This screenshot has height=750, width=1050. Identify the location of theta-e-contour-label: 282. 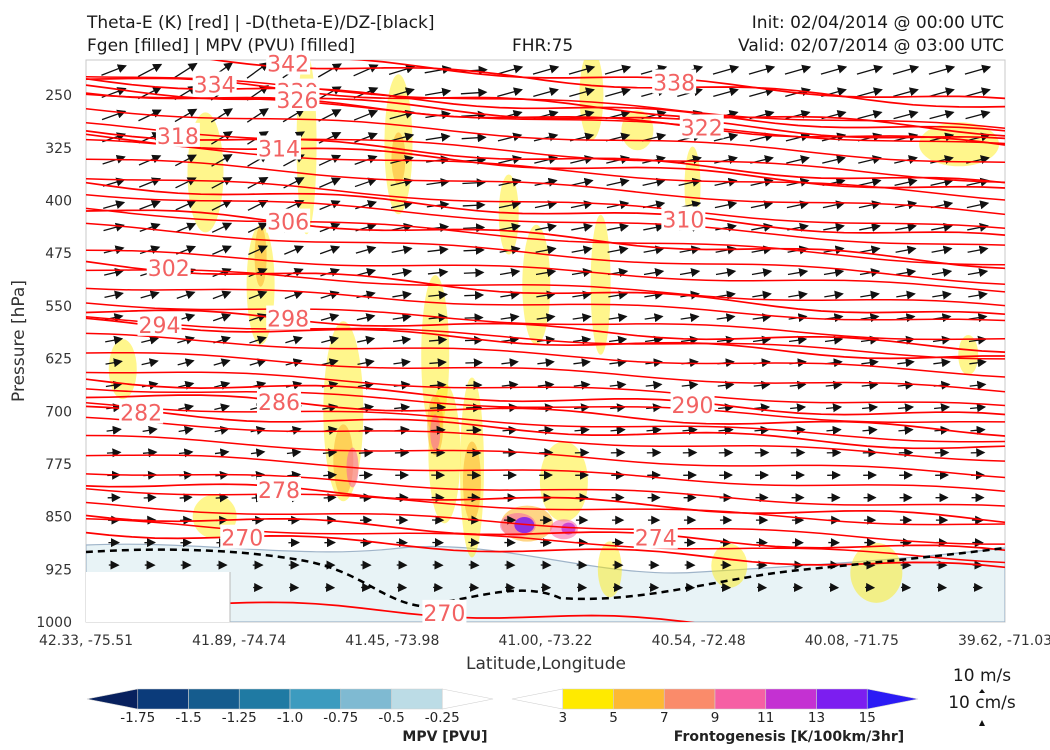
(141, 414).